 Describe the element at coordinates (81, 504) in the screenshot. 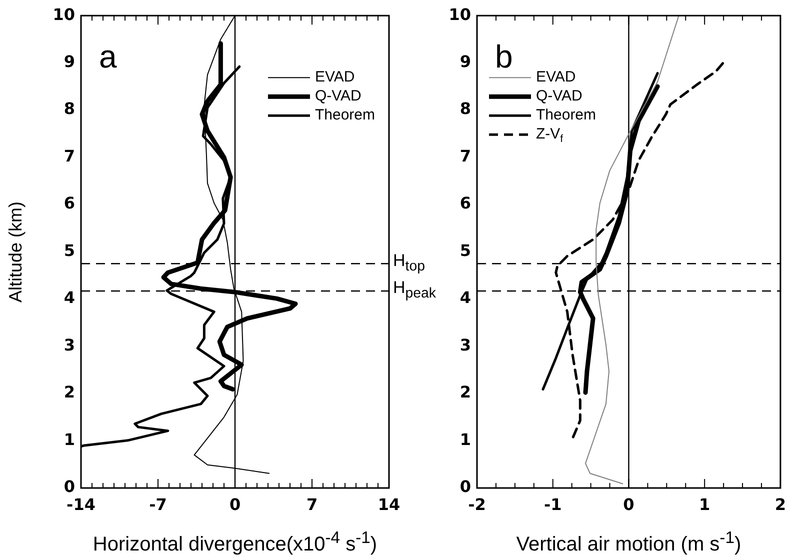

I see `x-tick-label: -14` at that location.